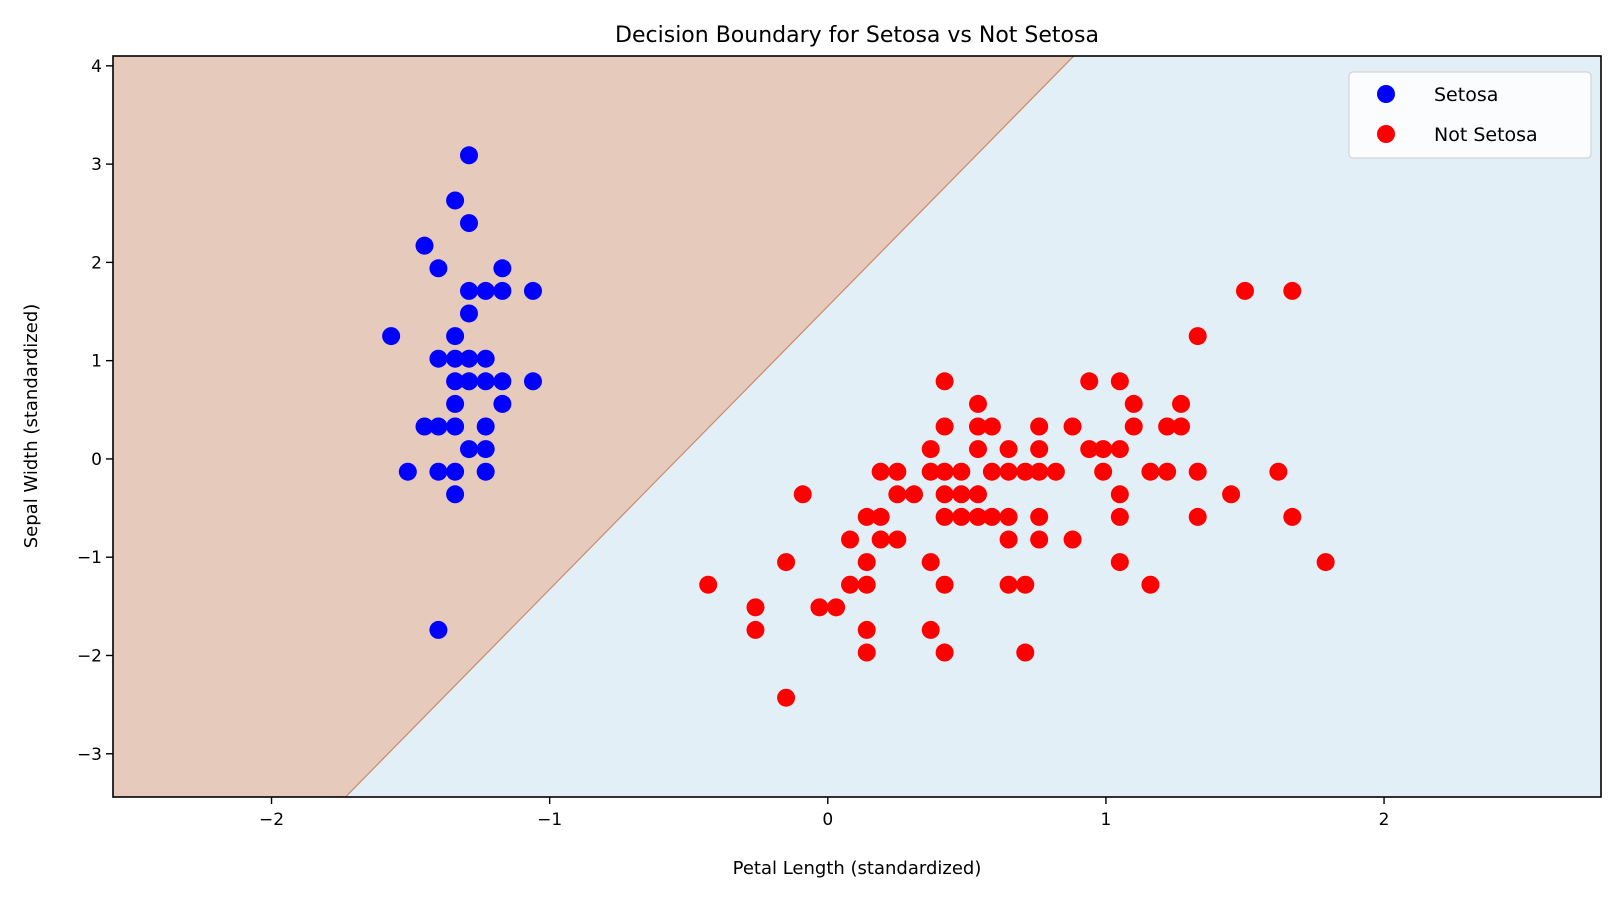 Image resolution: width=1621 pixels, height=898 pixels. What do you see at coordinates (1386, 94) in the screenshot?
I see `legend-marker-setosa` at bounding box center [1386, 94].